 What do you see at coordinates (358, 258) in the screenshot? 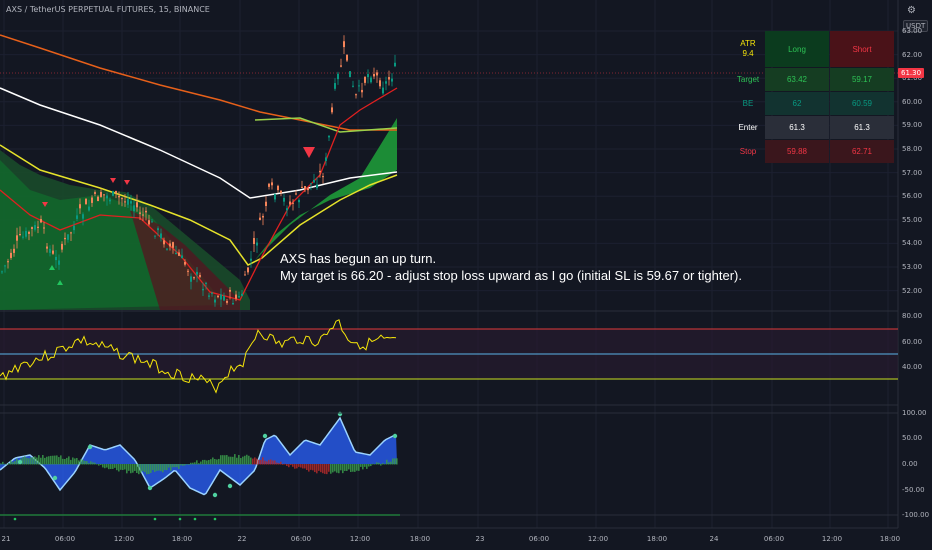
I see `annotation-line-1: AXS has begun an up turn.` at bounding box center [358, 258].